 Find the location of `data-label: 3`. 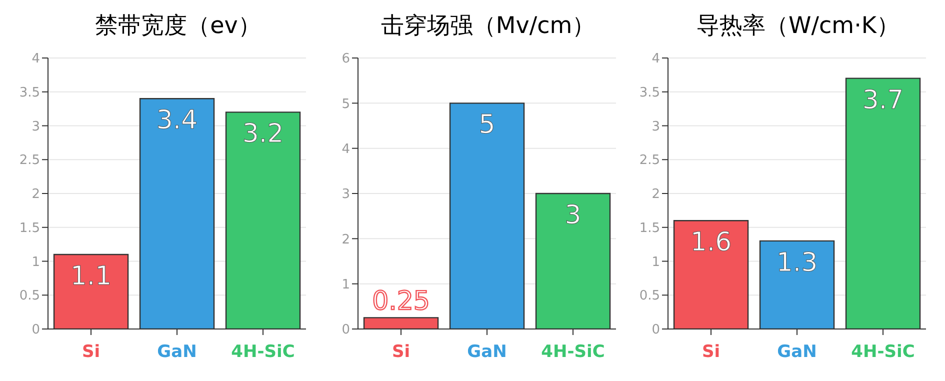

data-label: 3 is located at coordinates (573, 215).